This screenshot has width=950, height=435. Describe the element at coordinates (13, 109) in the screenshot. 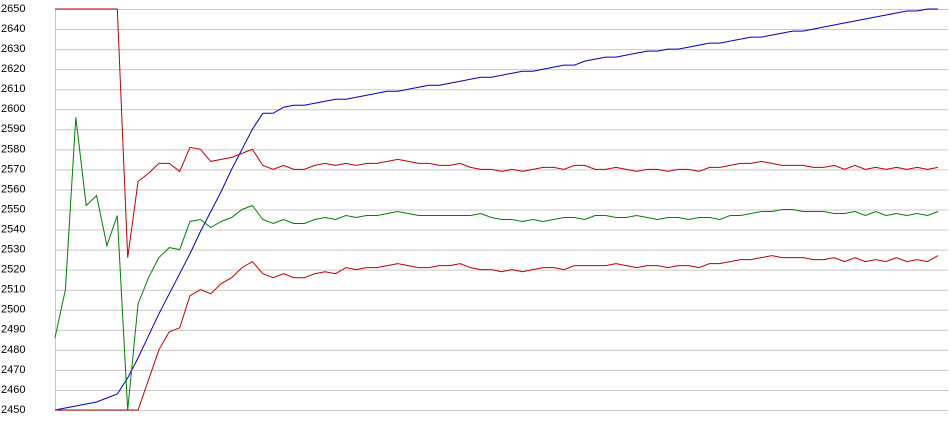

I see `y-tick-label: 2600` at that location.